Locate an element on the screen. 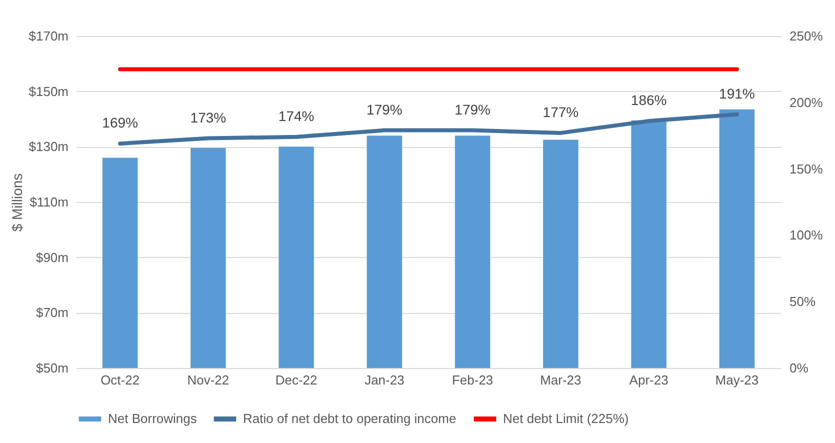  y2-tick-label: 200% is located at coordinates (807, 102).